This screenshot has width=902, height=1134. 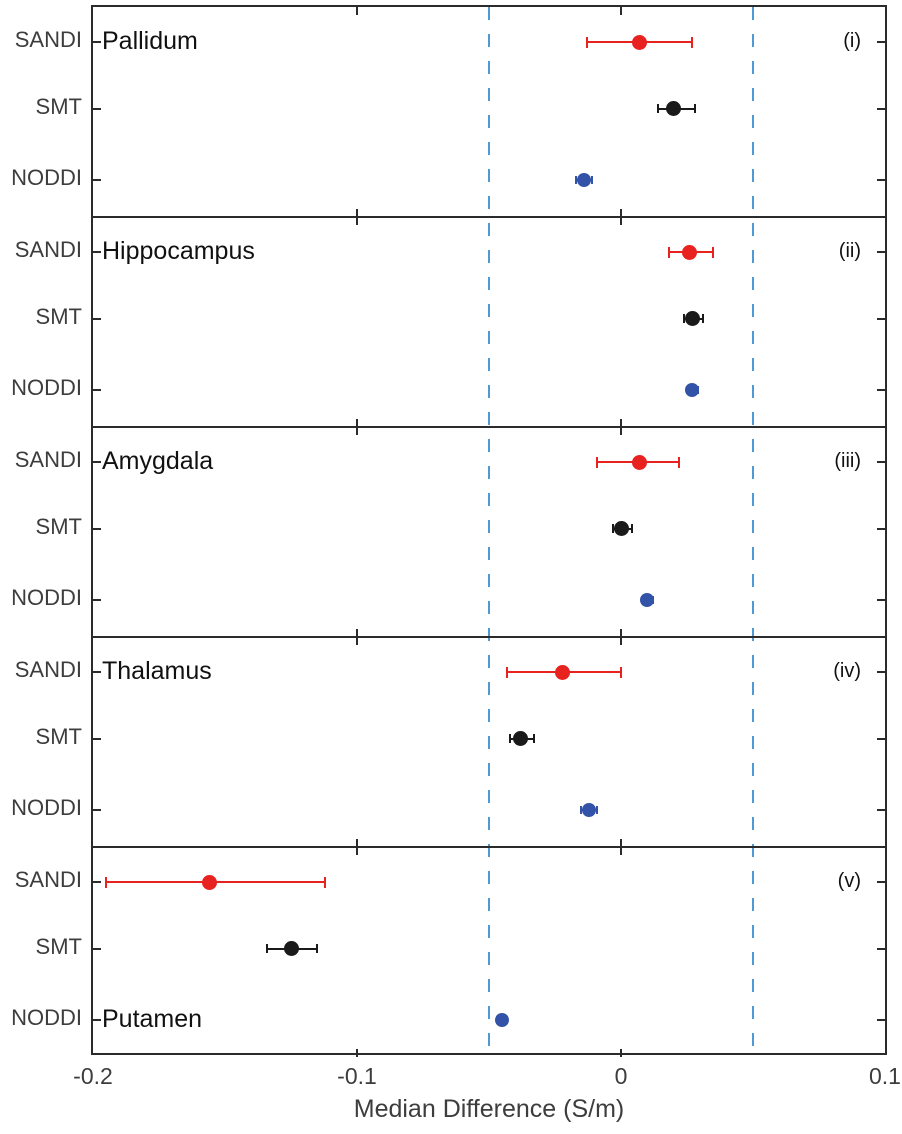 What do you see at coordinates (150, 41) in the screenshot?
I see `region-title-pallidum: Pallidum` at bounding box center [150, 41].